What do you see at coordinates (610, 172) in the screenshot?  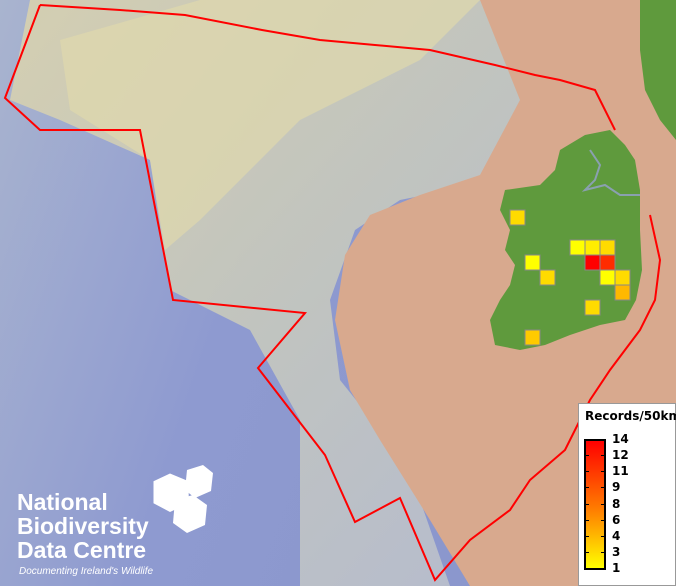 I see `northern-ireland-border` at bounding box center [610, 172].